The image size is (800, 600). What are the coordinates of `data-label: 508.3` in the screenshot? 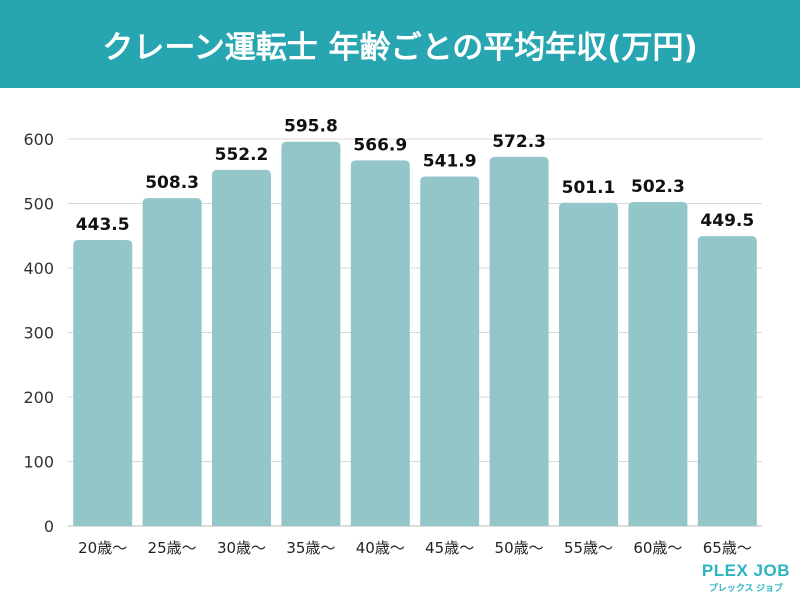 It's located at (172, 183).